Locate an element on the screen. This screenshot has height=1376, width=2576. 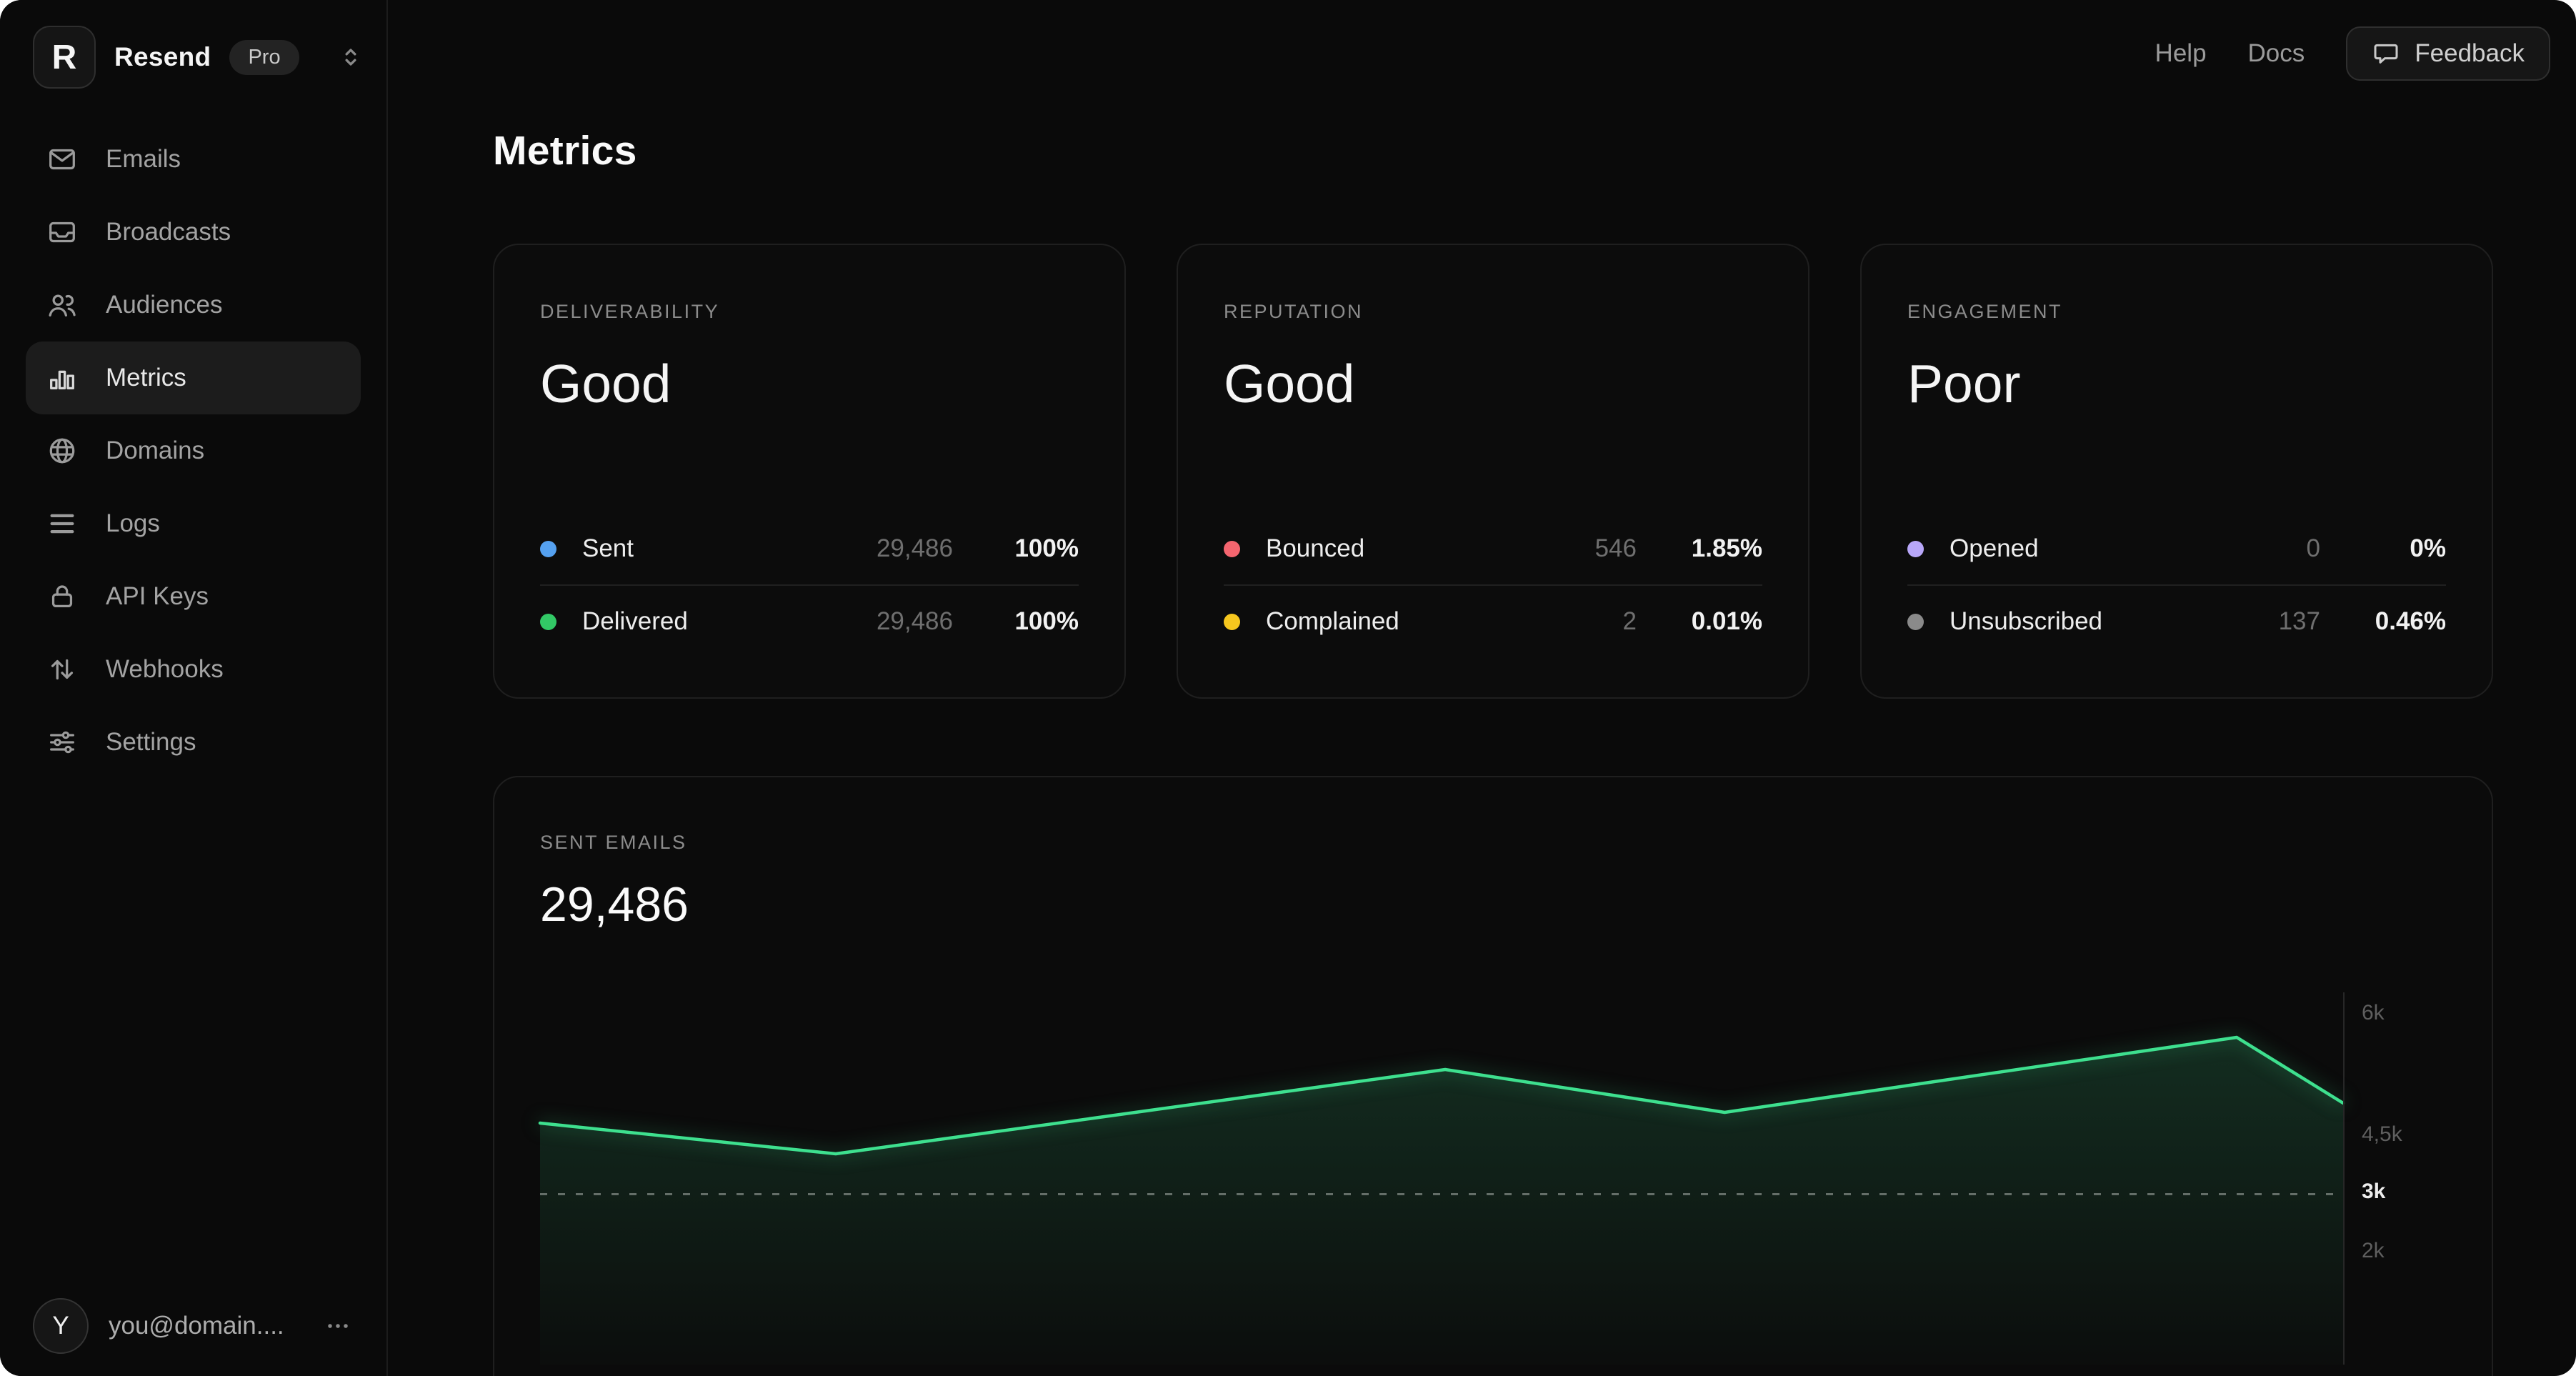
card-status: Poor is located at coordinates (1964, 384).